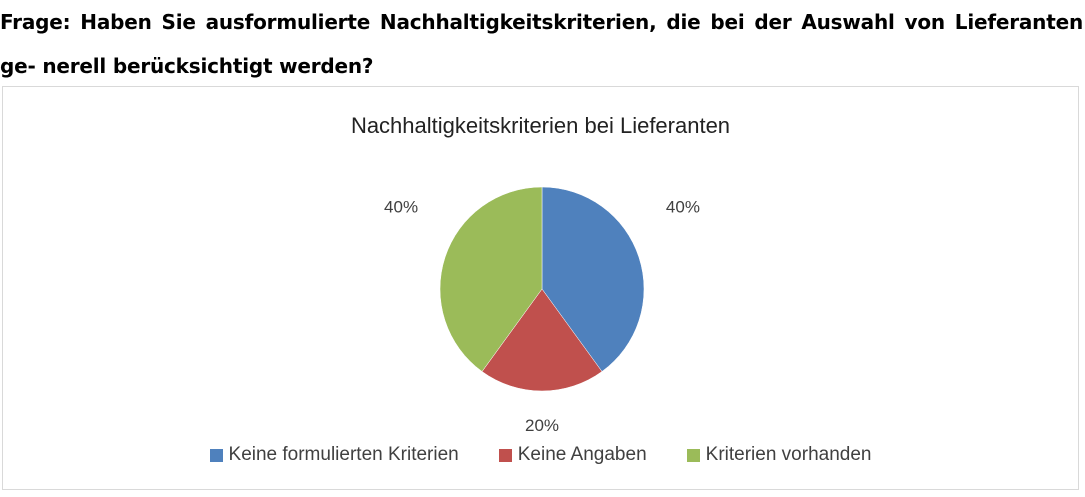  What do you see at coordinates (542, 425) in the screenshot?
I see `pie-data-label-1: 20%` at bounding box center [542, 425].